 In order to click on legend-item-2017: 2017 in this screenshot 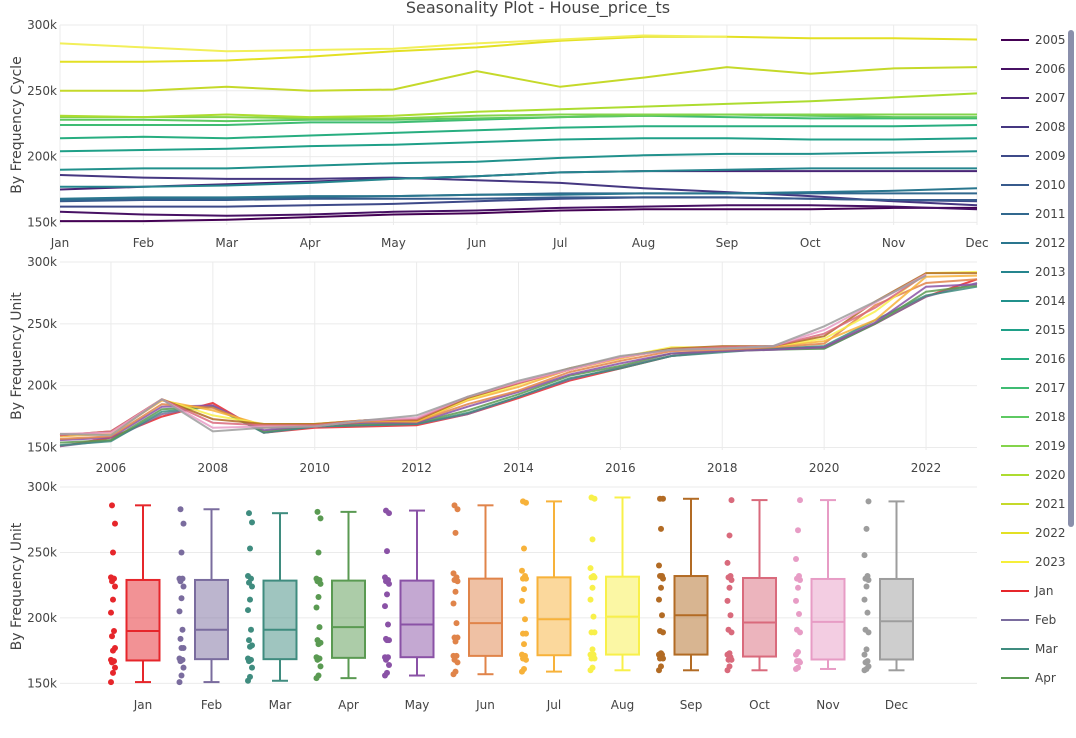, I will do `click(1033, 388)`.